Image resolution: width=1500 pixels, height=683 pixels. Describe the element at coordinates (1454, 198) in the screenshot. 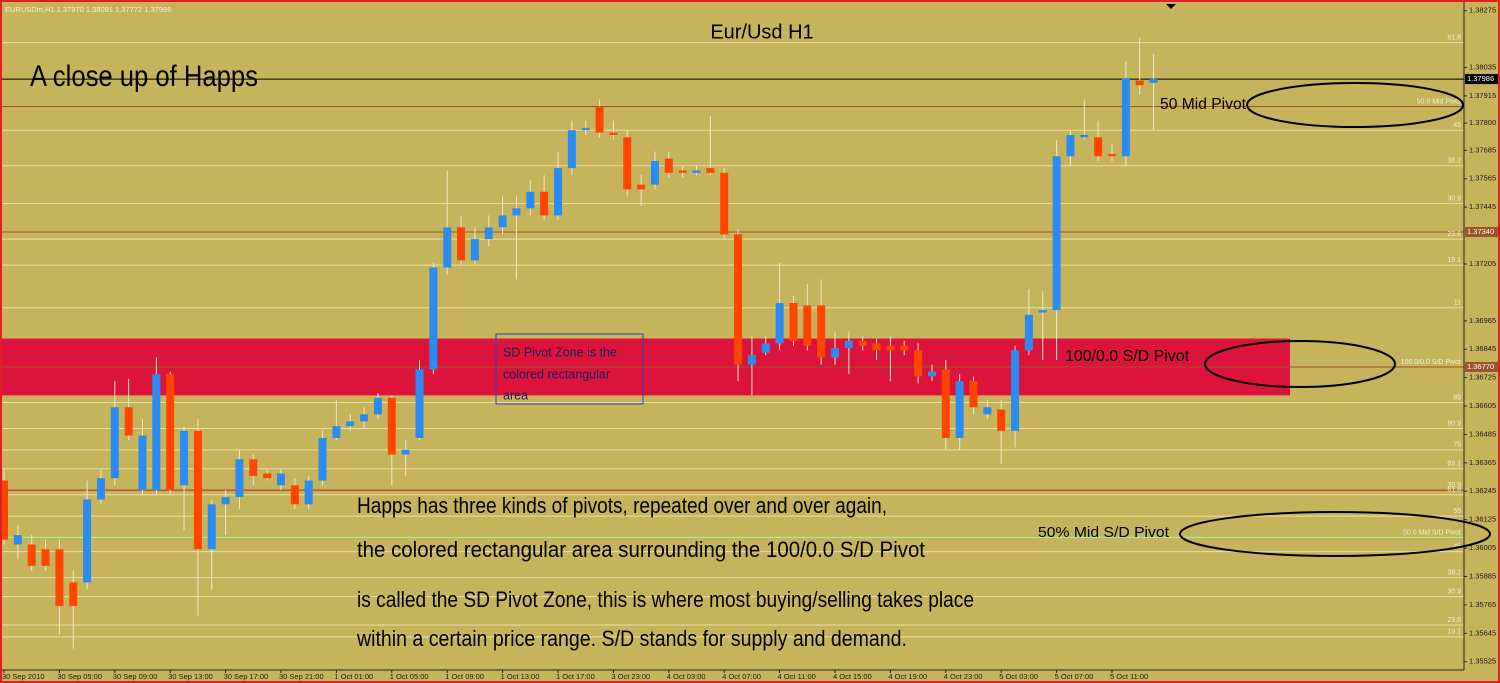

I see `level-label: 30.9` at that location.